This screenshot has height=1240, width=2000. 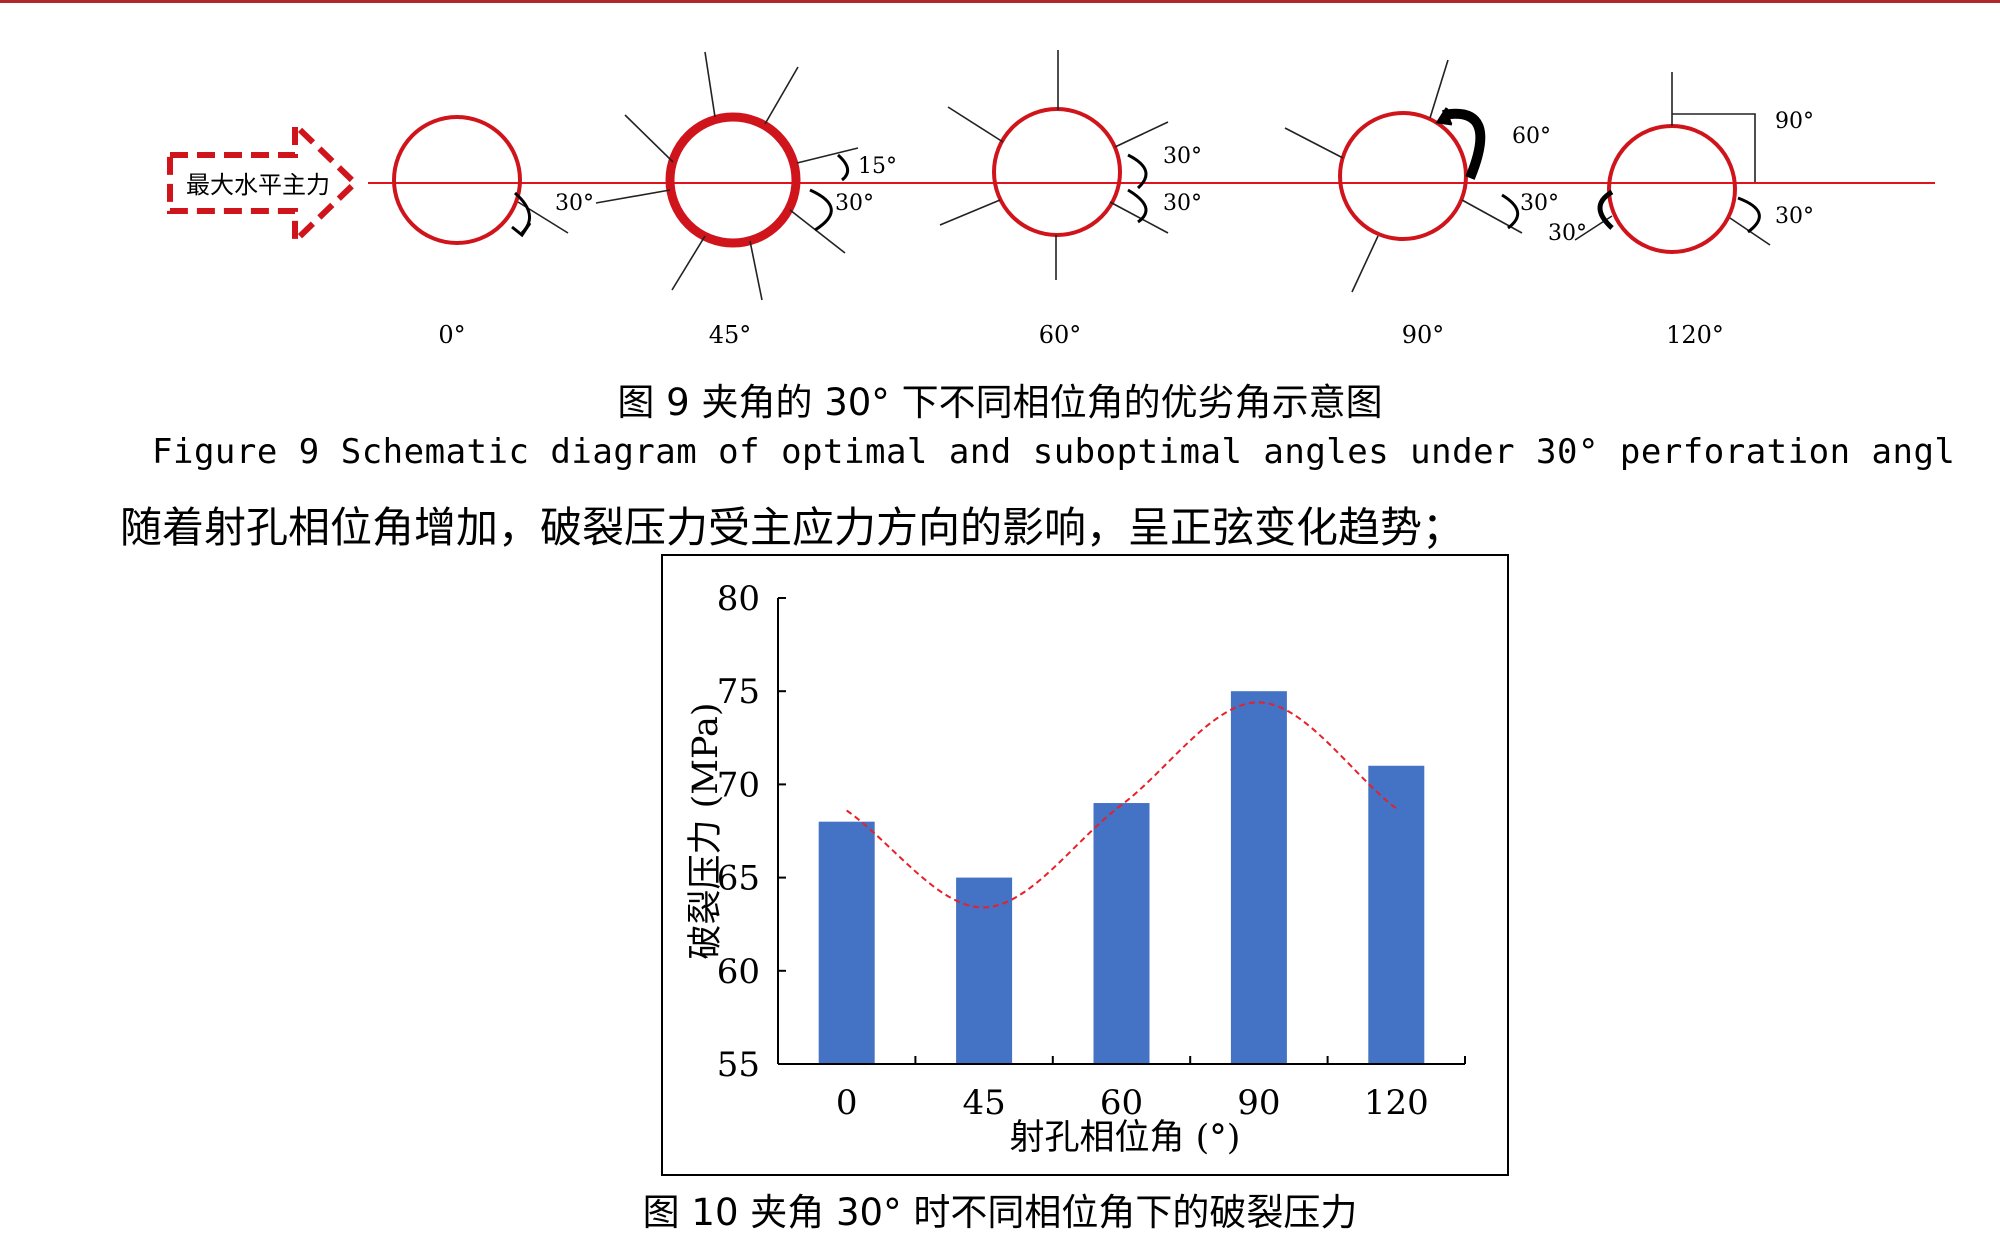 I want to click on x-tick-label-0: 0, so click(x=847, y=1103).